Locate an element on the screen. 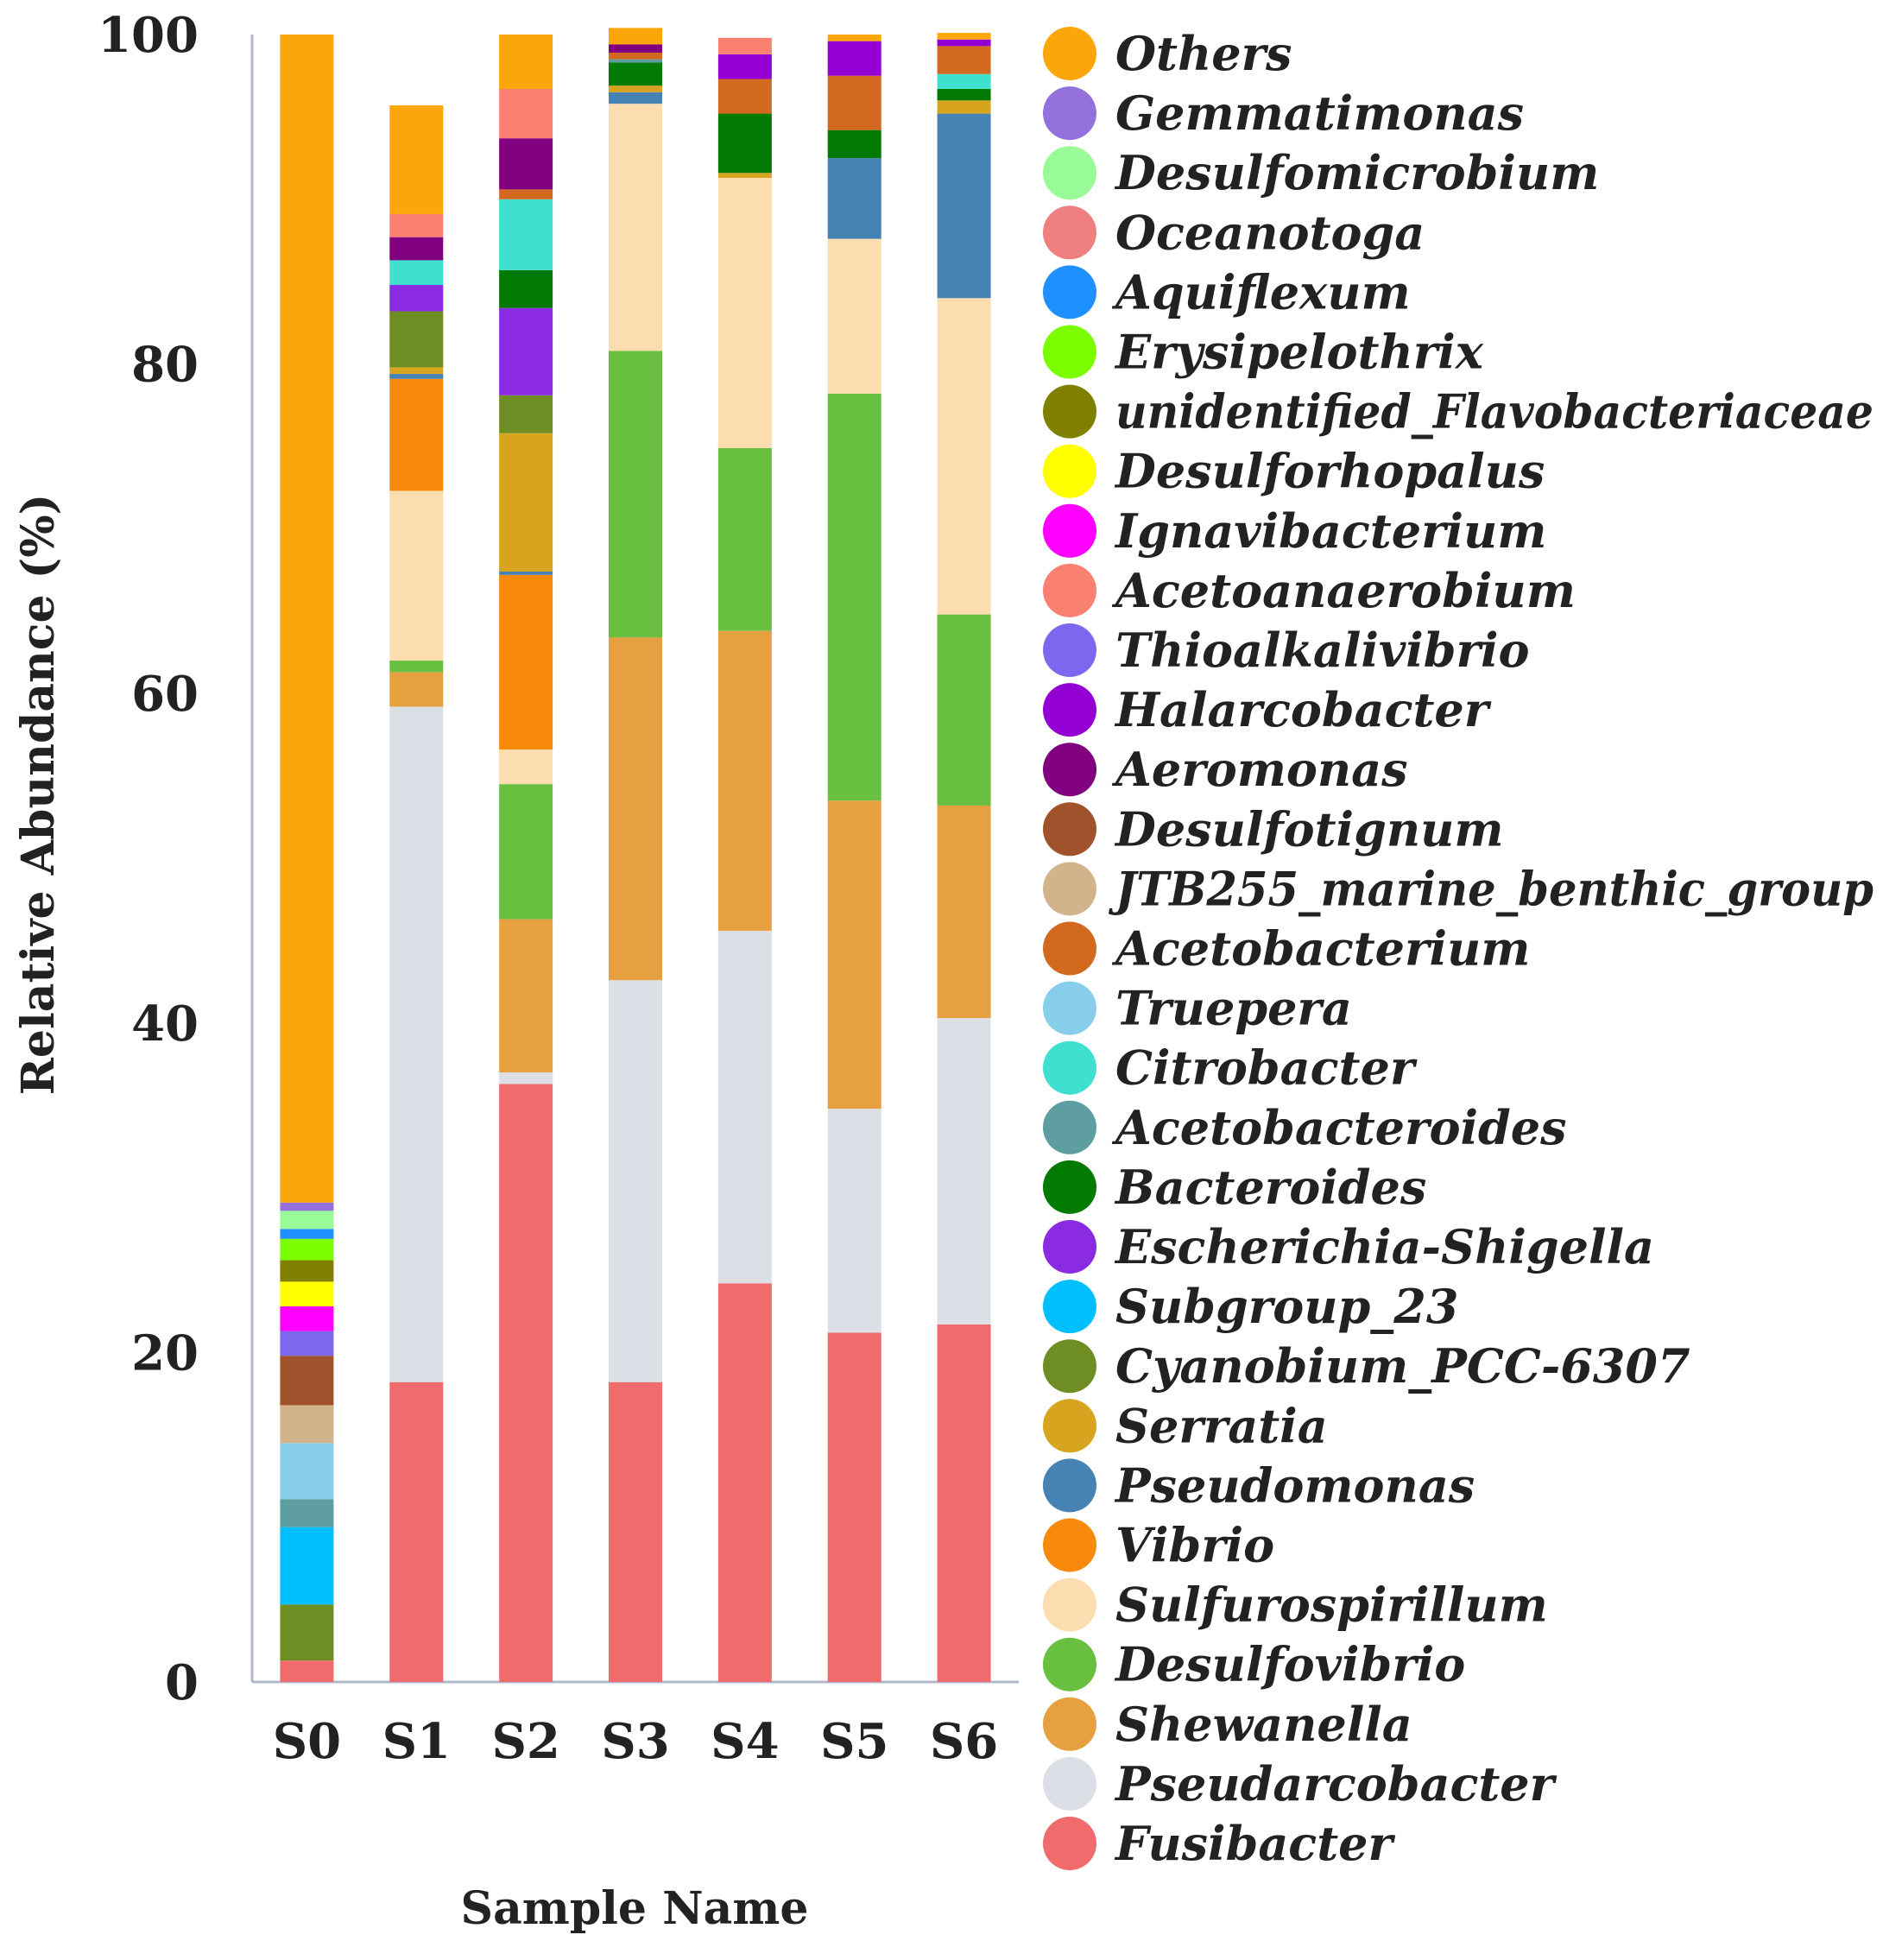 The width and height of the screenshot is (1883, 1960). bar-stack-s1 is located at coordinates (416, 894).